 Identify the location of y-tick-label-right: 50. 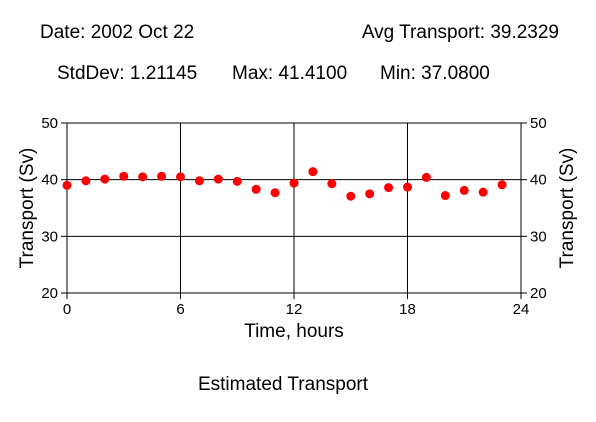
(538, 123).